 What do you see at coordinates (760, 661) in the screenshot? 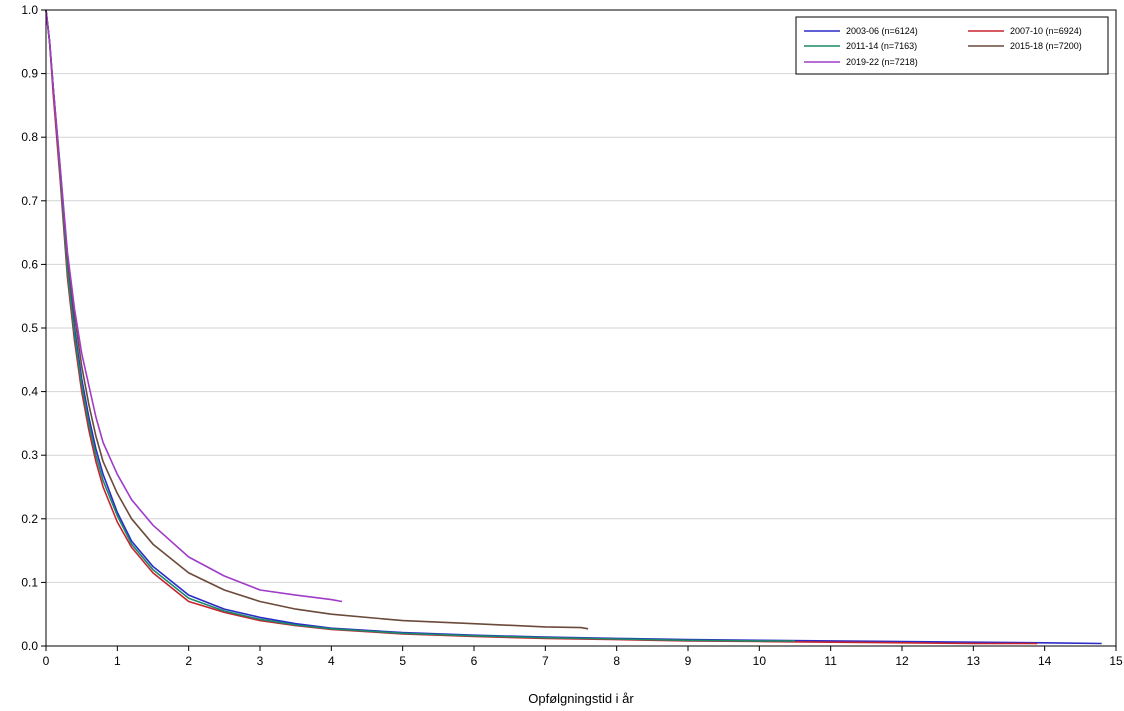
I see `x-tick-label: 10` at bounding box center [760, 661].